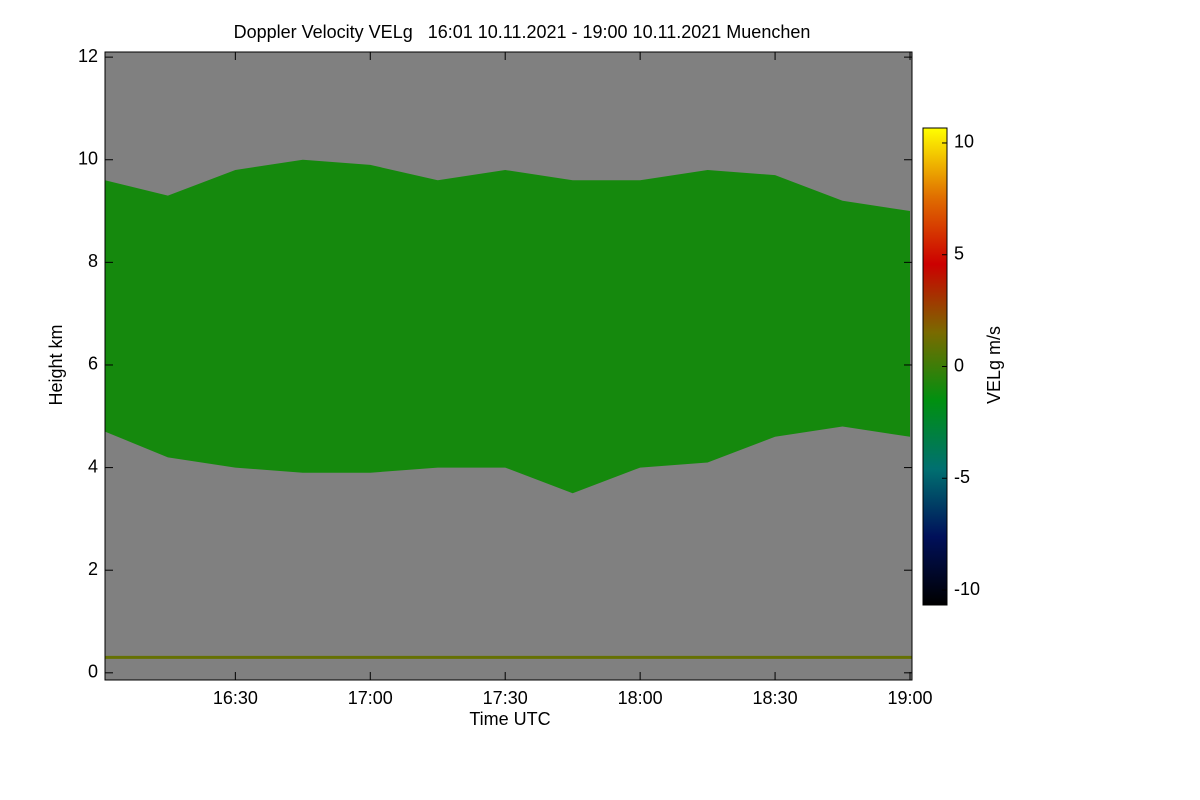  Describe the element at coordinates (994, 365) in the screenshot. I see `colorbar-label: VELg m/s` at that location.